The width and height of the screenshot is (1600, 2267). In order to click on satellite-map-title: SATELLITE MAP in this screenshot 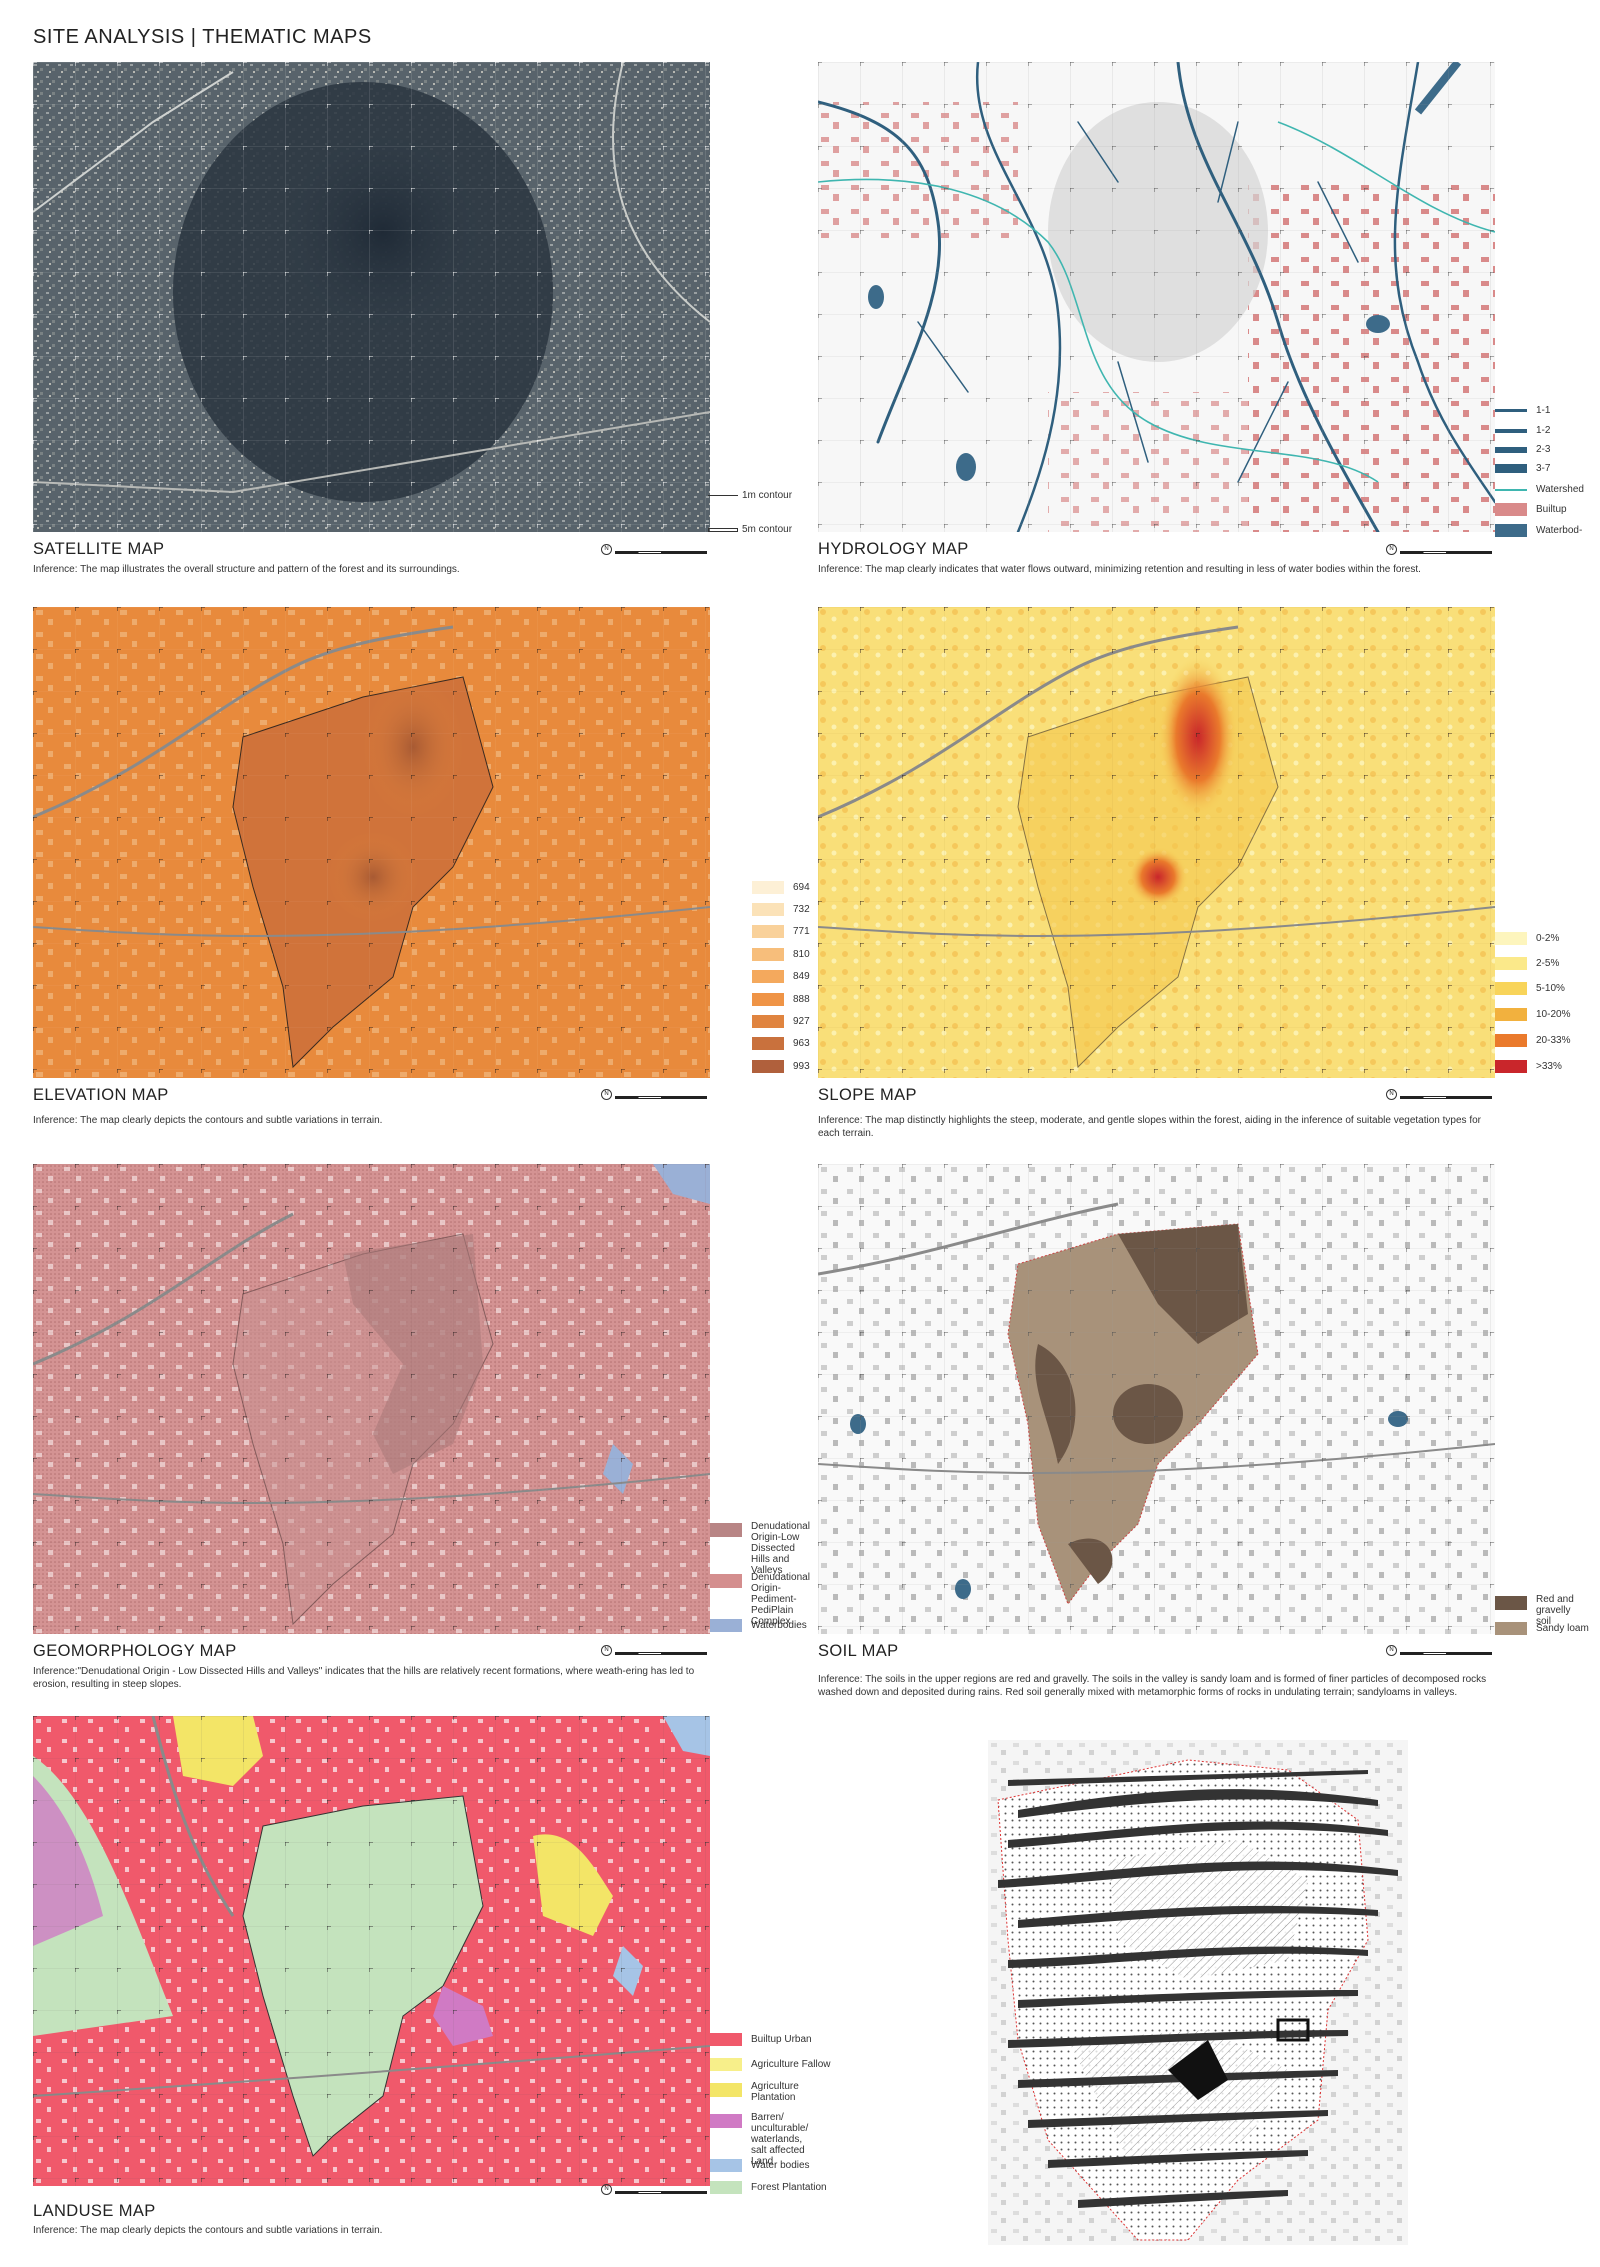, I will do `click(99, 549)`.